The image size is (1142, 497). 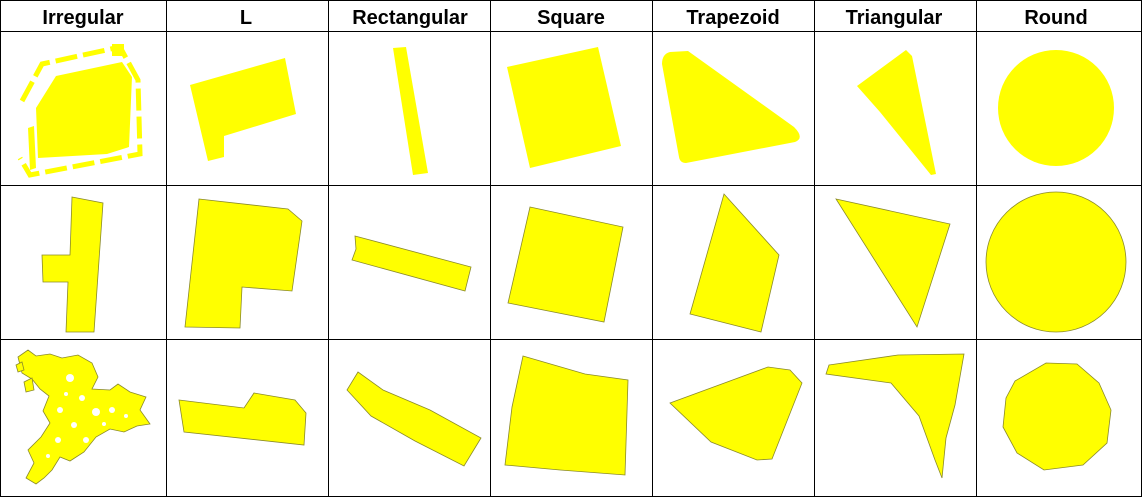 What do you see at coordinates (732, 18) in the screenshot?
I see `header-trapezoid: Trapezoid` at bounding box center [732, 18].